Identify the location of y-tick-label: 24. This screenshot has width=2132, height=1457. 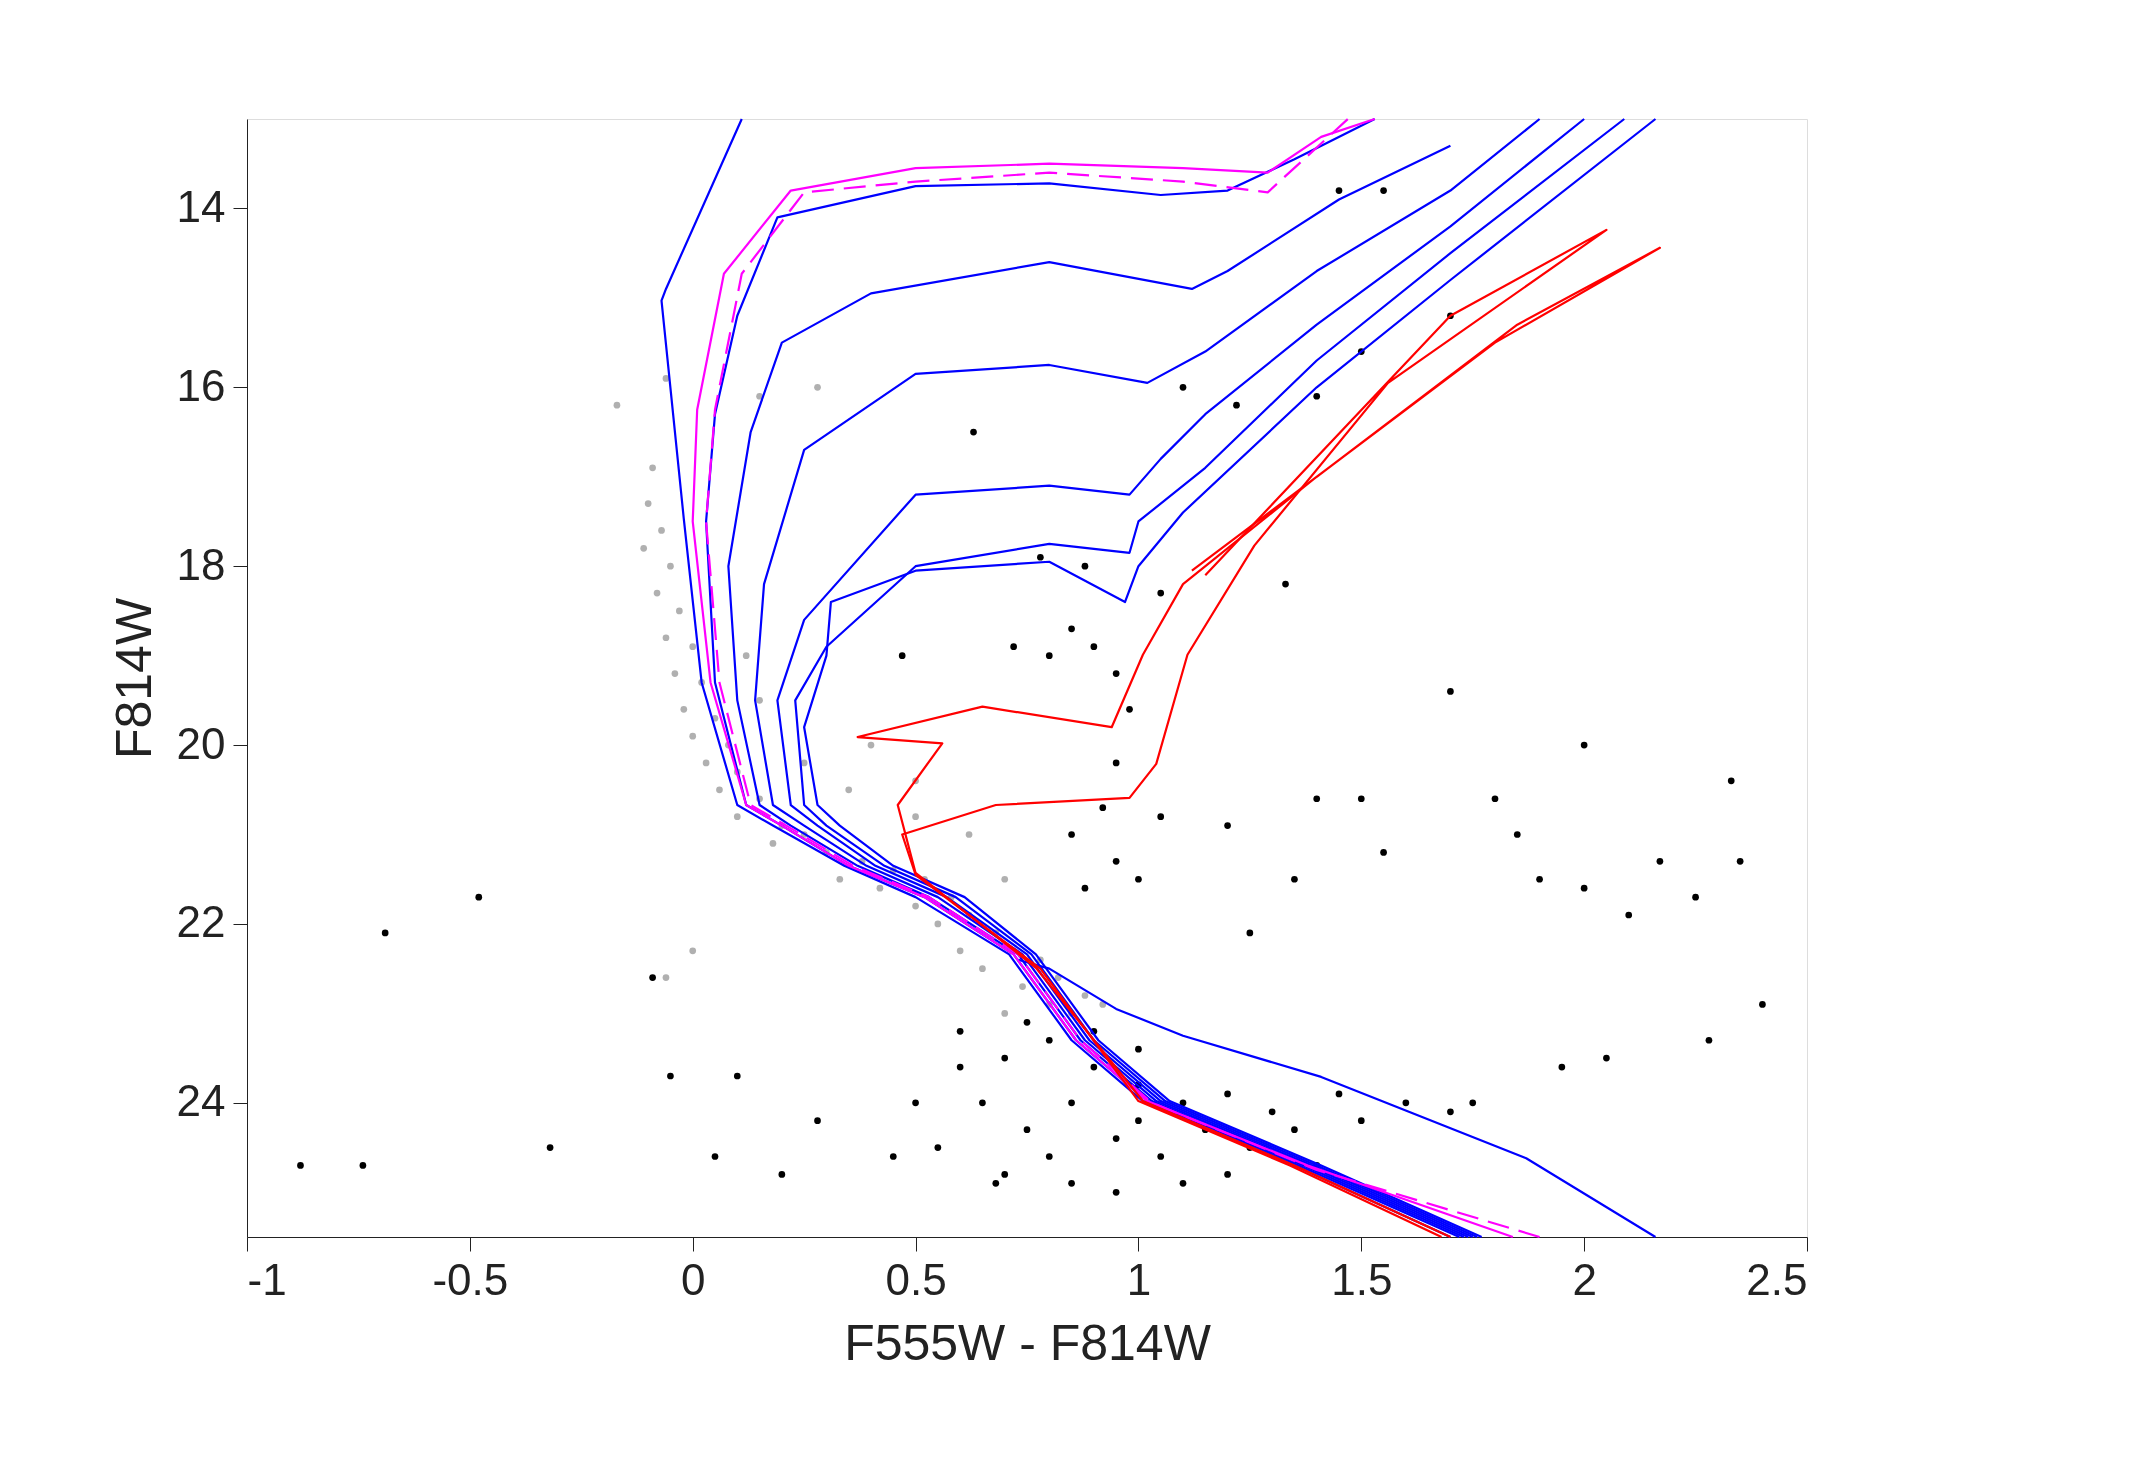
(201, 1101).